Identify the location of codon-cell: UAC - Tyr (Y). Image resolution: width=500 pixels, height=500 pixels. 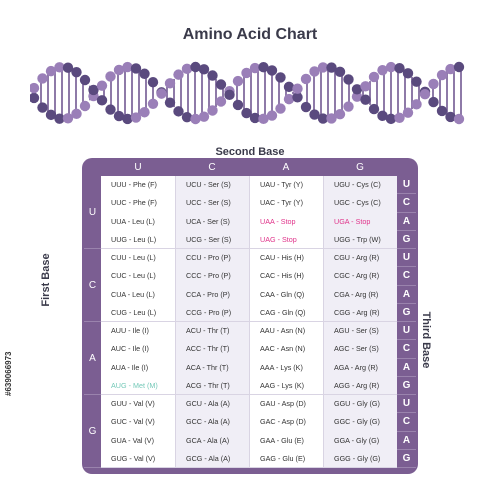
(281, 203).